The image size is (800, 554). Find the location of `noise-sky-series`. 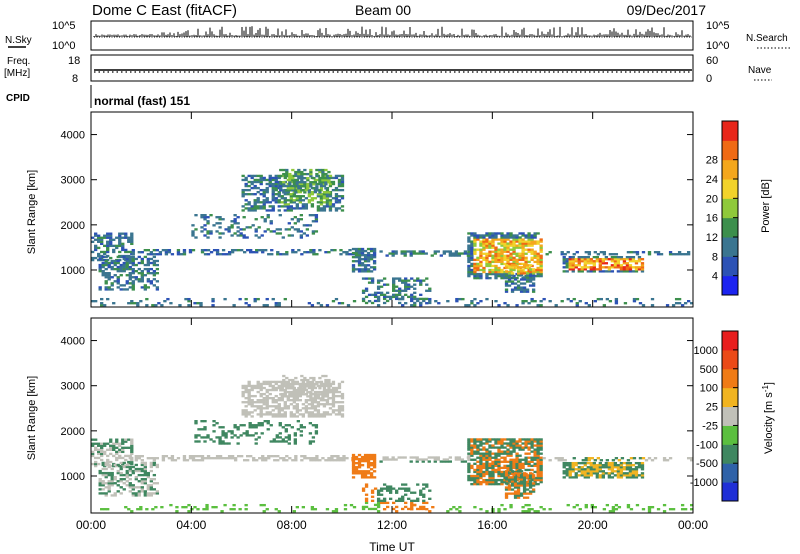

noise-sky-series is located at coordinates (392, 31).